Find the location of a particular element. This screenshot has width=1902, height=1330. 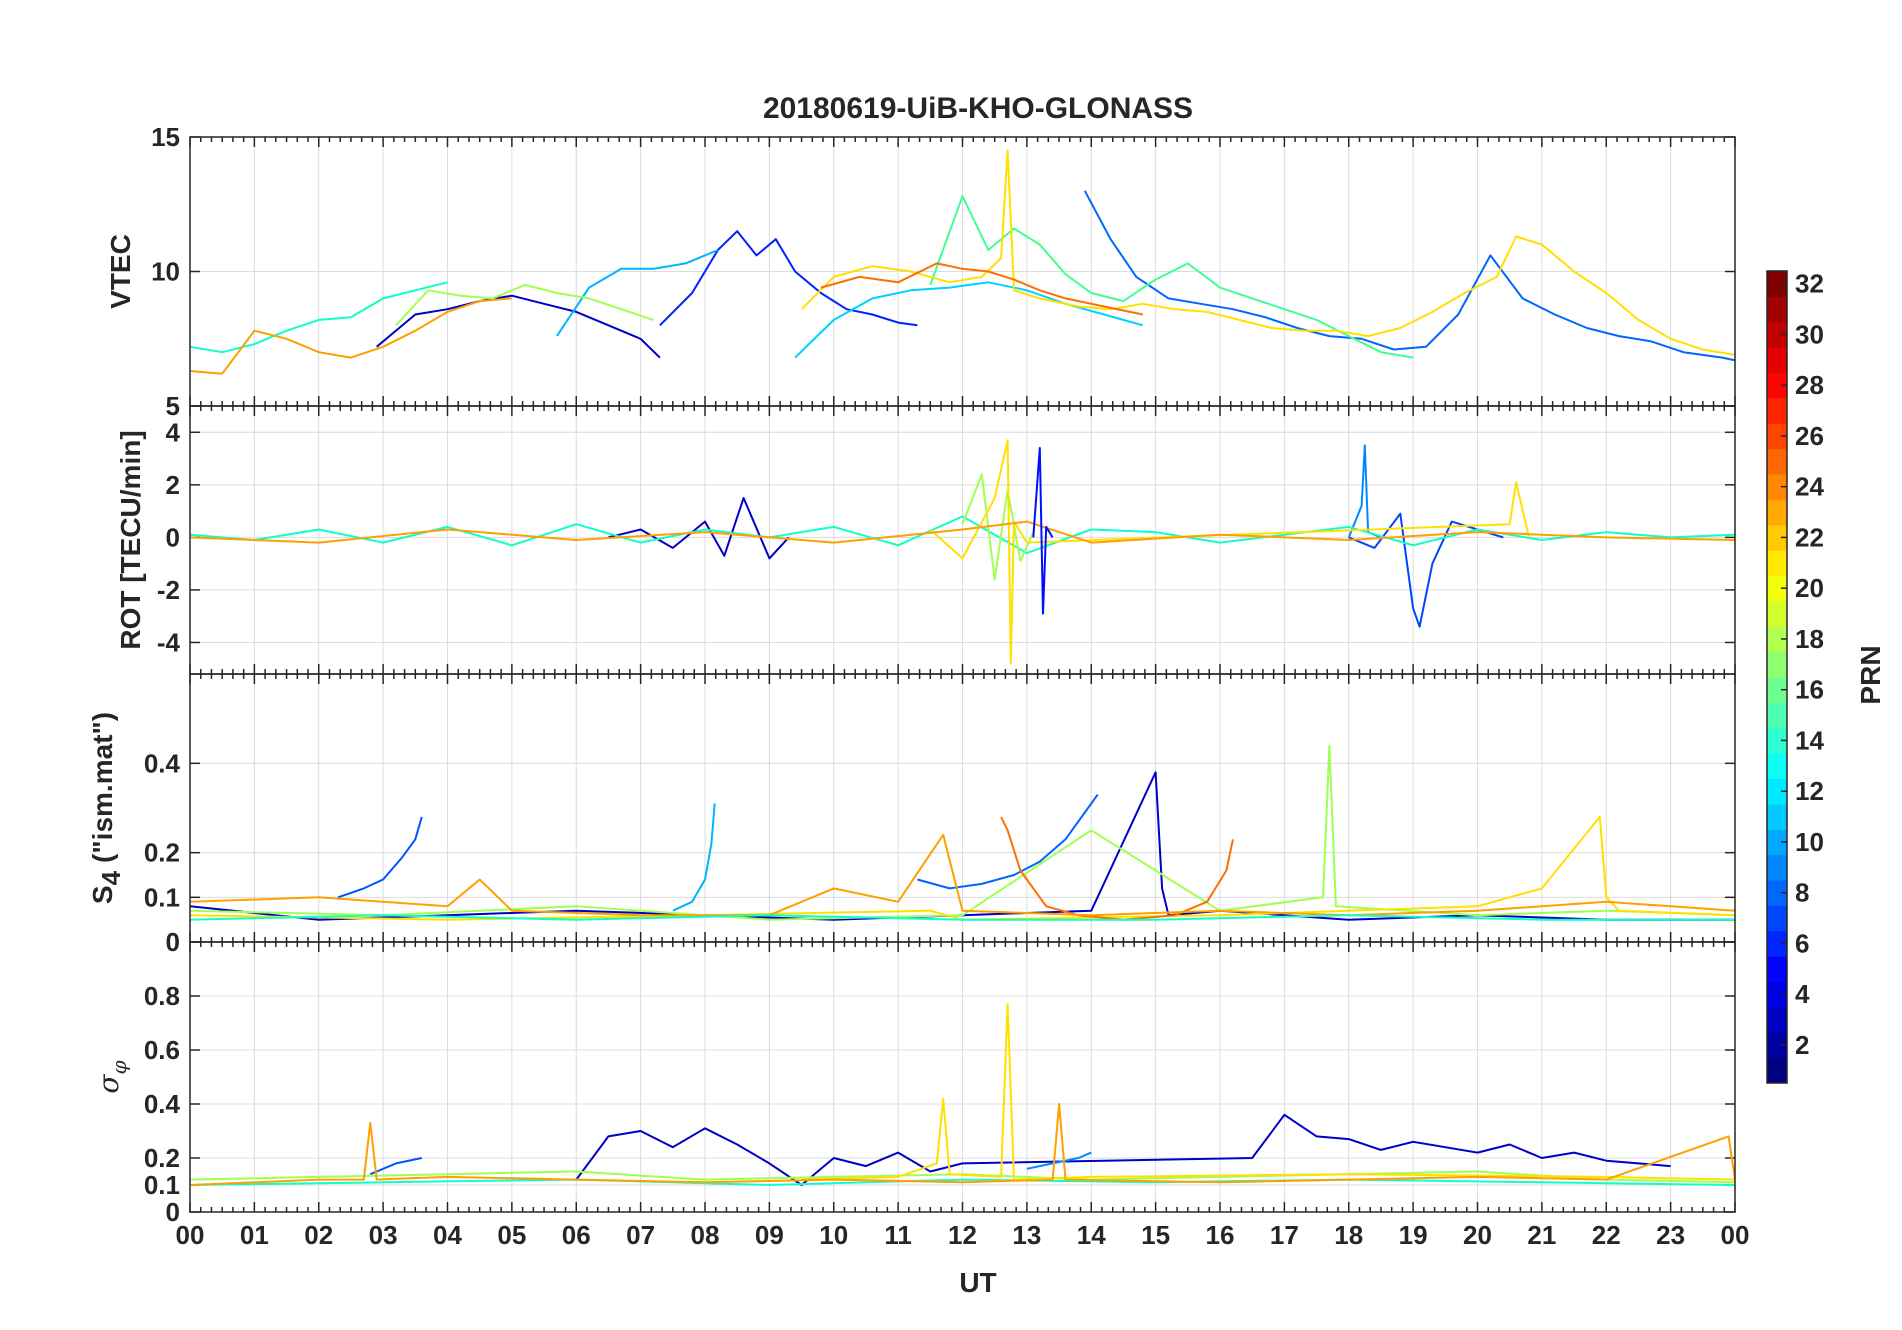

colorbar-label: PRN is located at coordinates (1870, 674).